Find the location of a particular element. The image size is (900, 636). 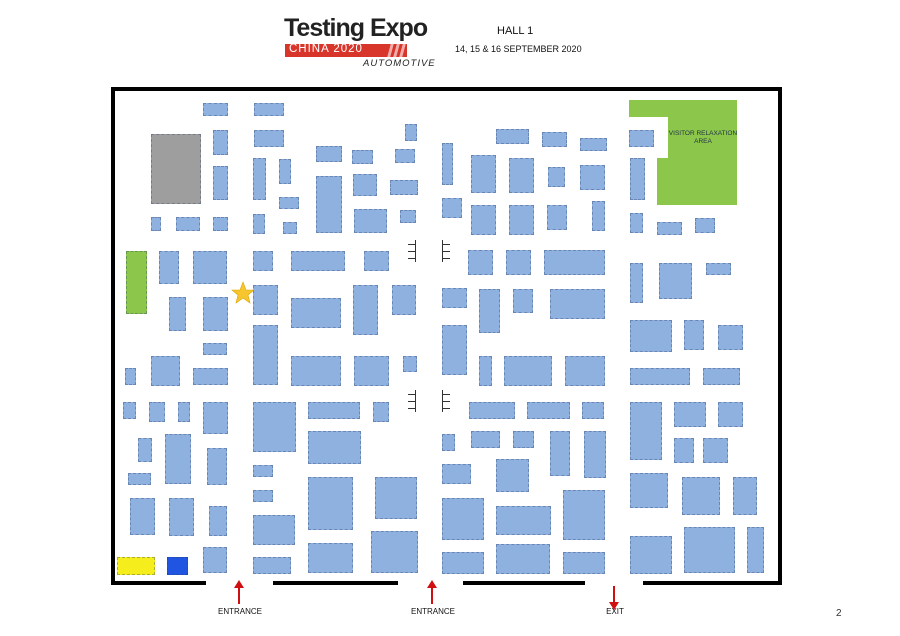

booth-blue is located at coordinates (177, 566).